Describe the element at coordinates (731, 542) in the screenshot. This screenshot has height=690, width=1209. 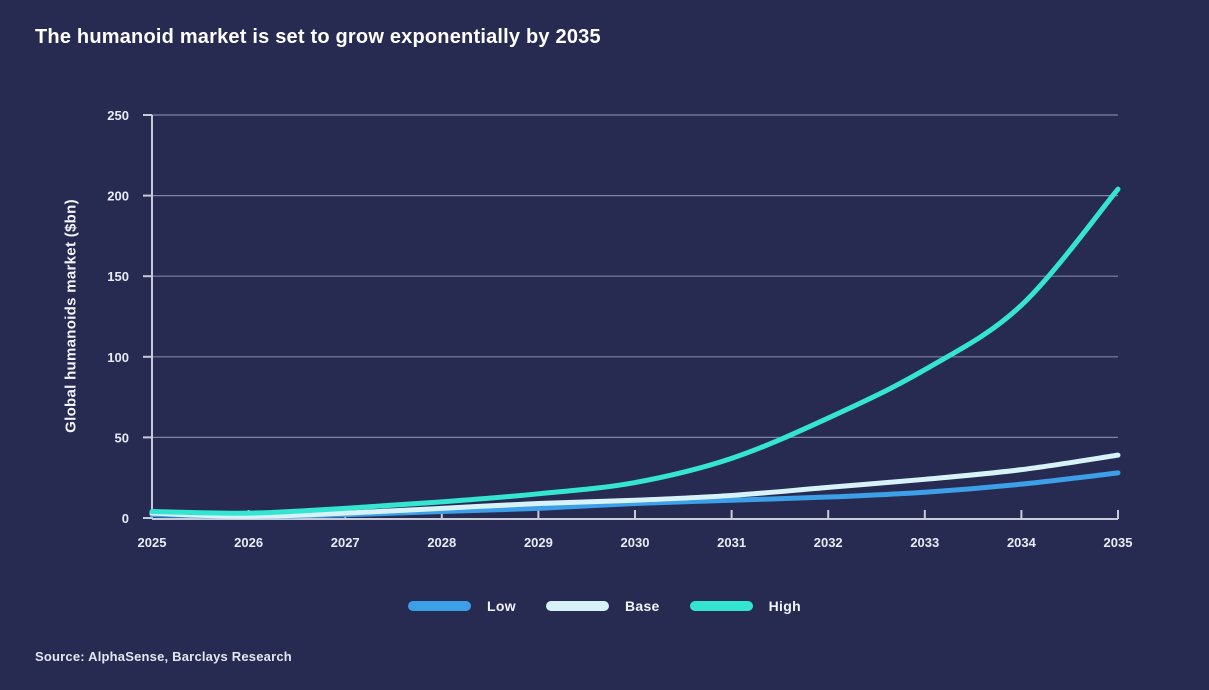
I see `x-tick-label-2031: 2031` at that location.